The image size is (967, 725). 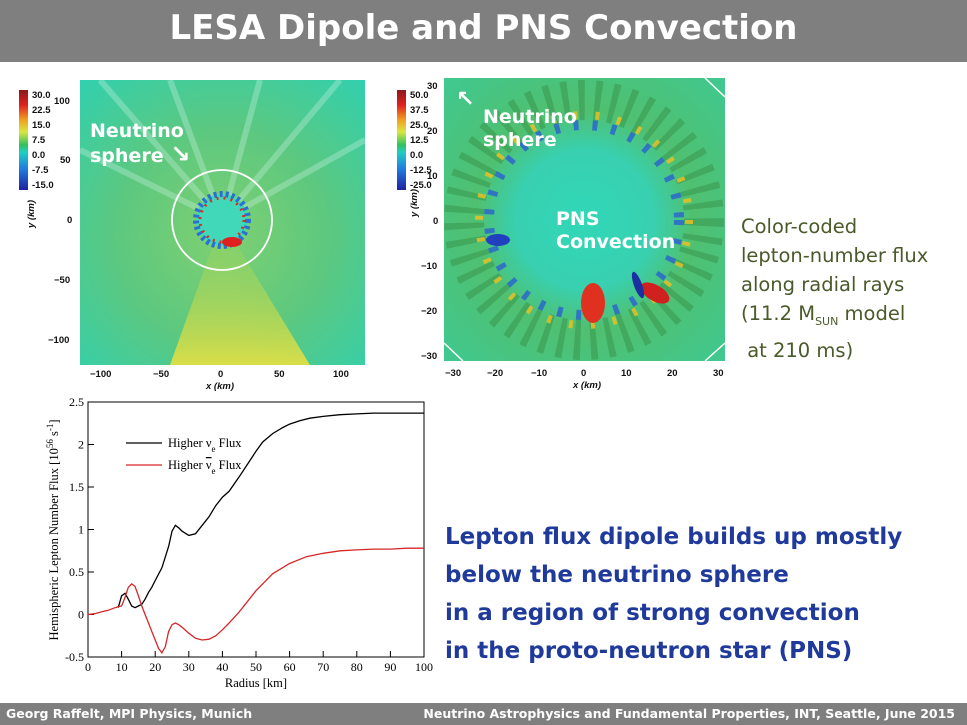 I want to click on left-map-core-ring, so click(x=222, y=220).